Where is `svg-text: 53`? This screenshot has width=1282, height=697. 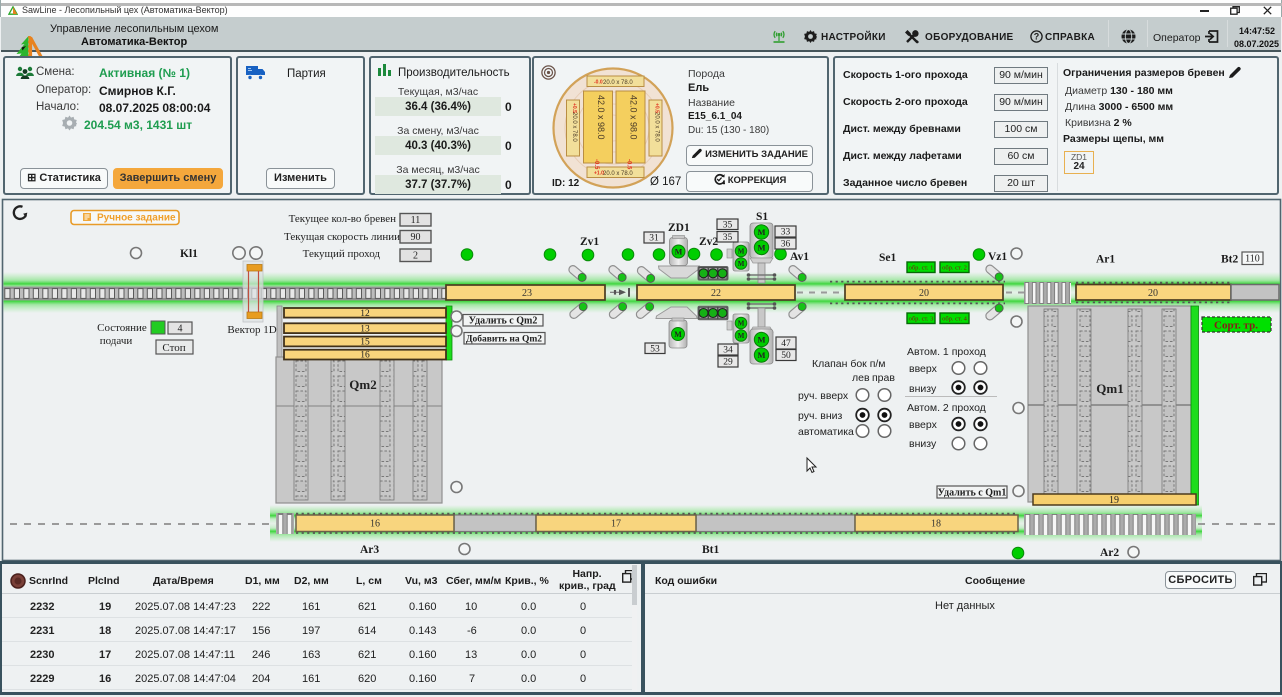
svg-text: 53 is located at coordinates (655, 350).